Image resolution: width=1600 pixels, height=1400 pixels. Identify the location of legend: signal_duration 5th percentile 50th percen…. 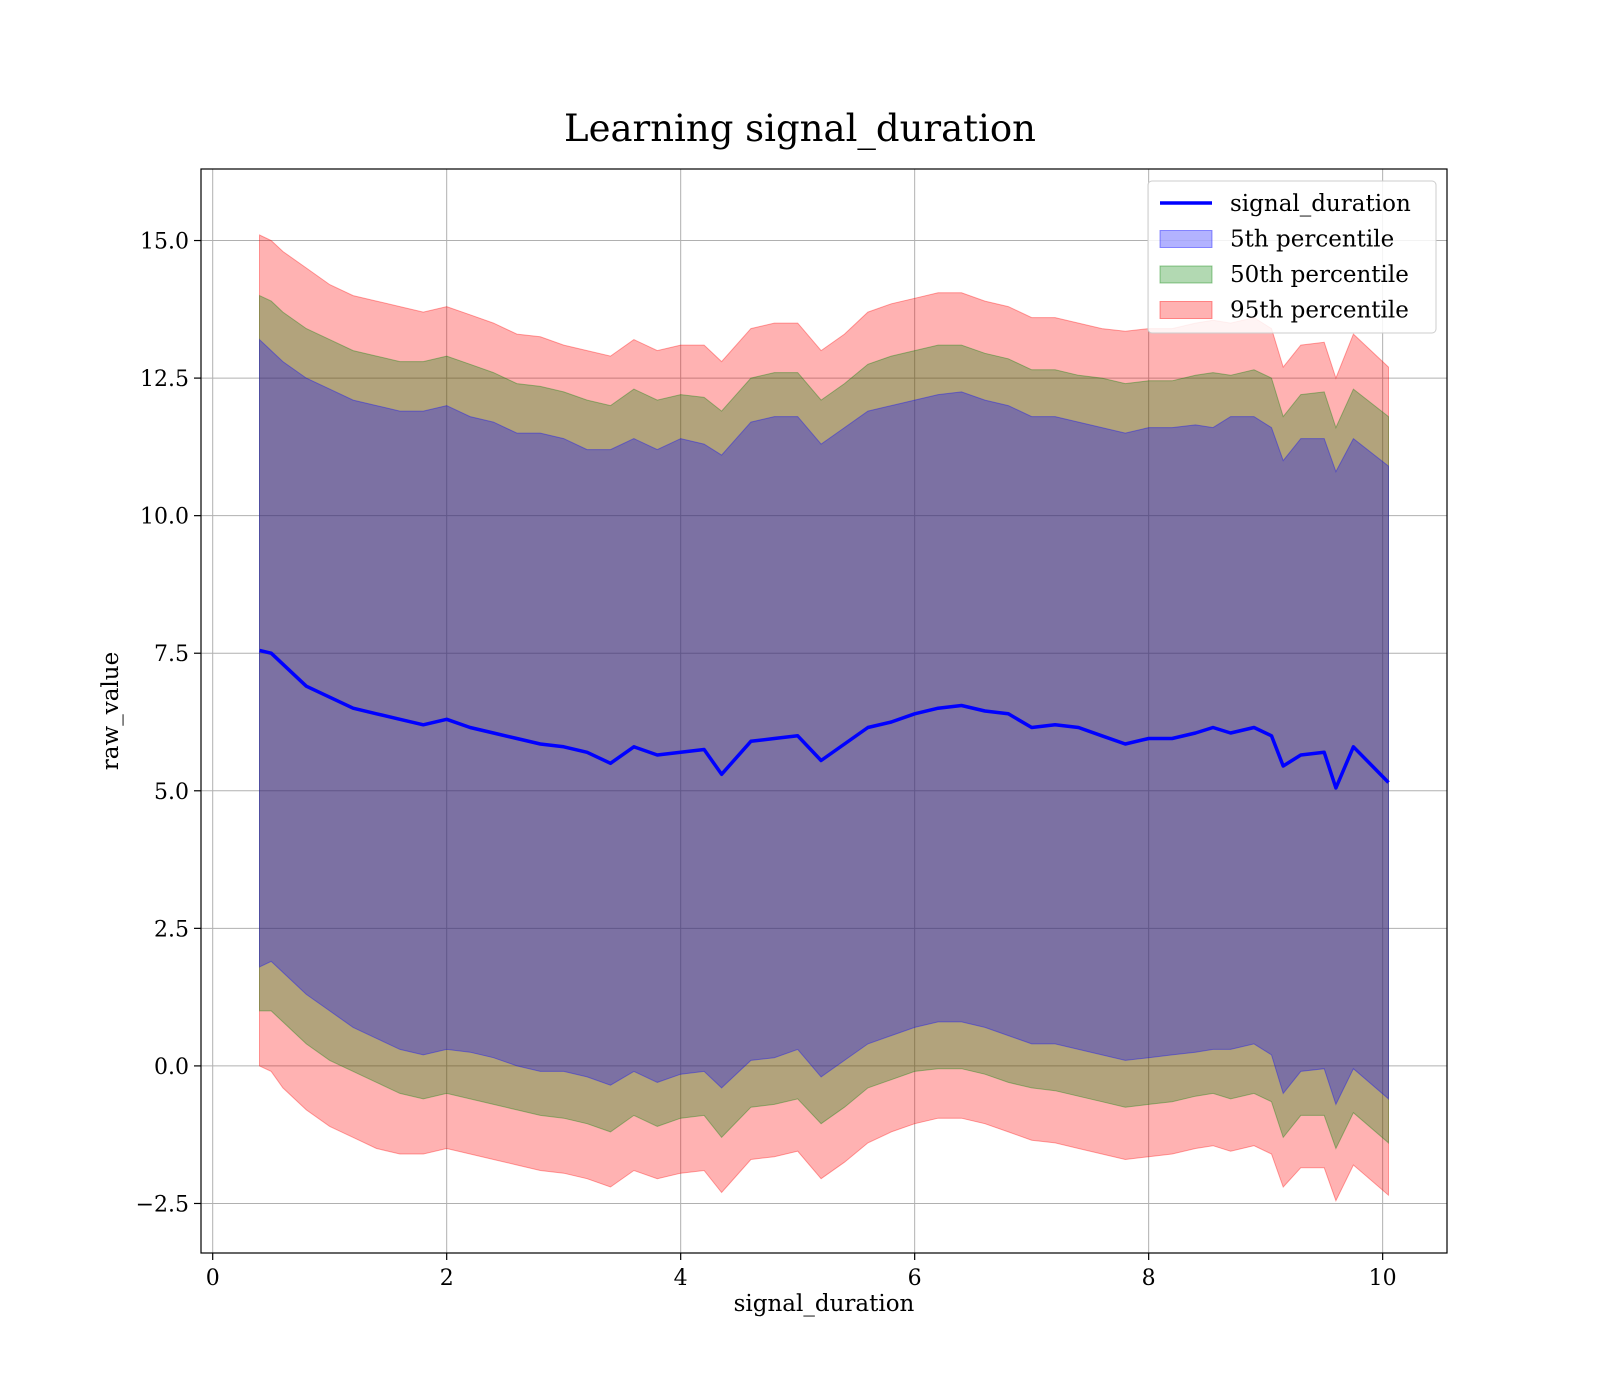
(1292, 257).